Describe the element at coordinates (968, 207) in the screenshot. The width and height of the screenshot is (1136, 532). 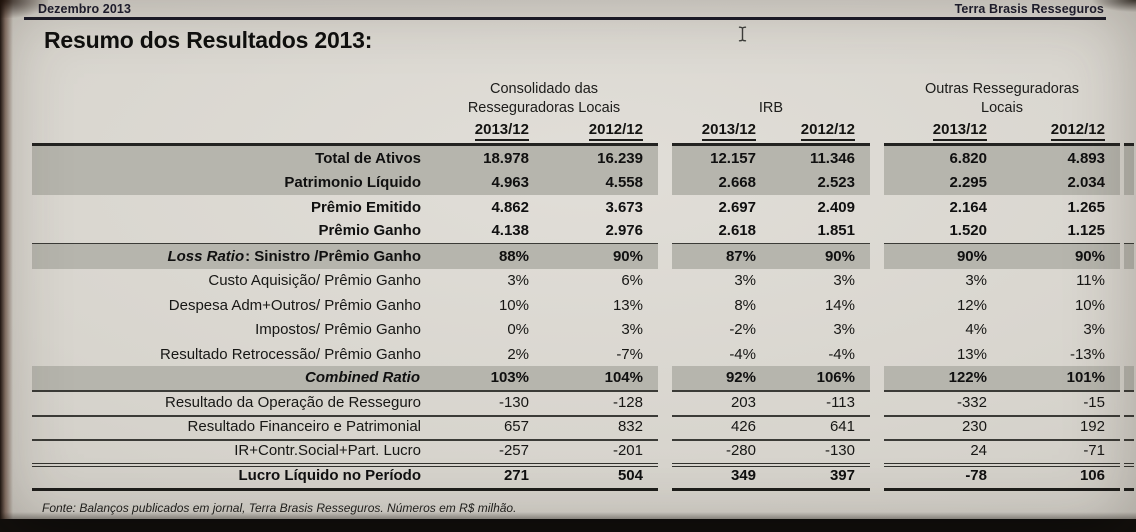
I see `cell-value: 2.164` at that location.